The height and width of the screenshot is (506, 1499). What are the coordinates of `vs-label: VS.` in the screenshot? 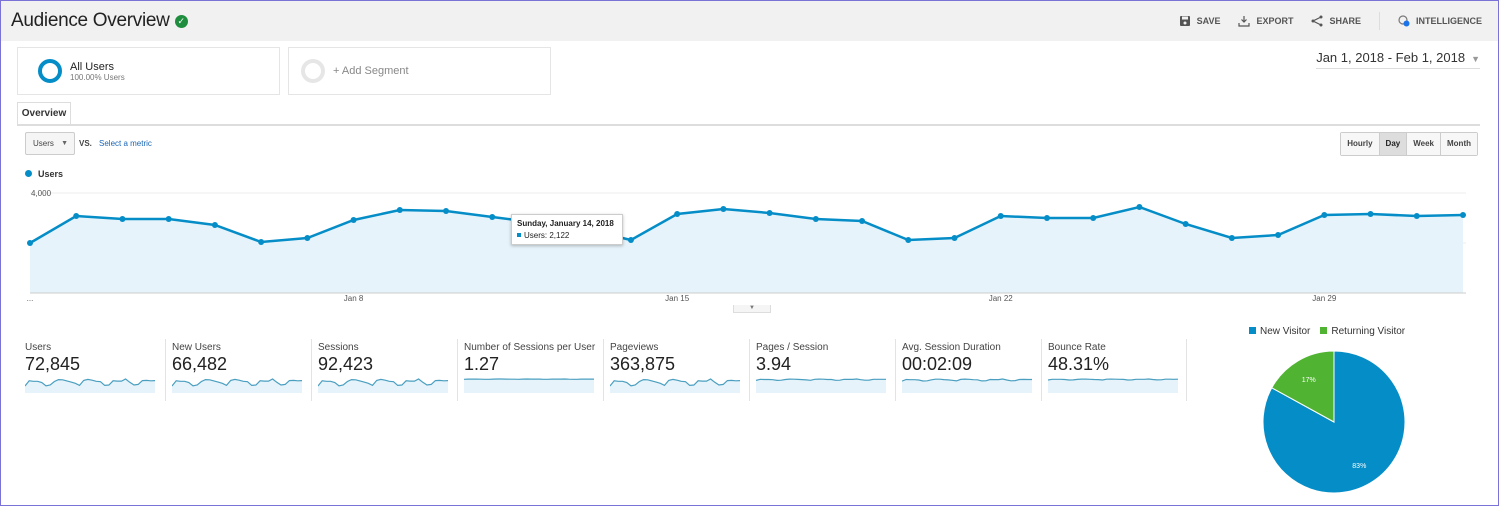 It's located at (85, 143).